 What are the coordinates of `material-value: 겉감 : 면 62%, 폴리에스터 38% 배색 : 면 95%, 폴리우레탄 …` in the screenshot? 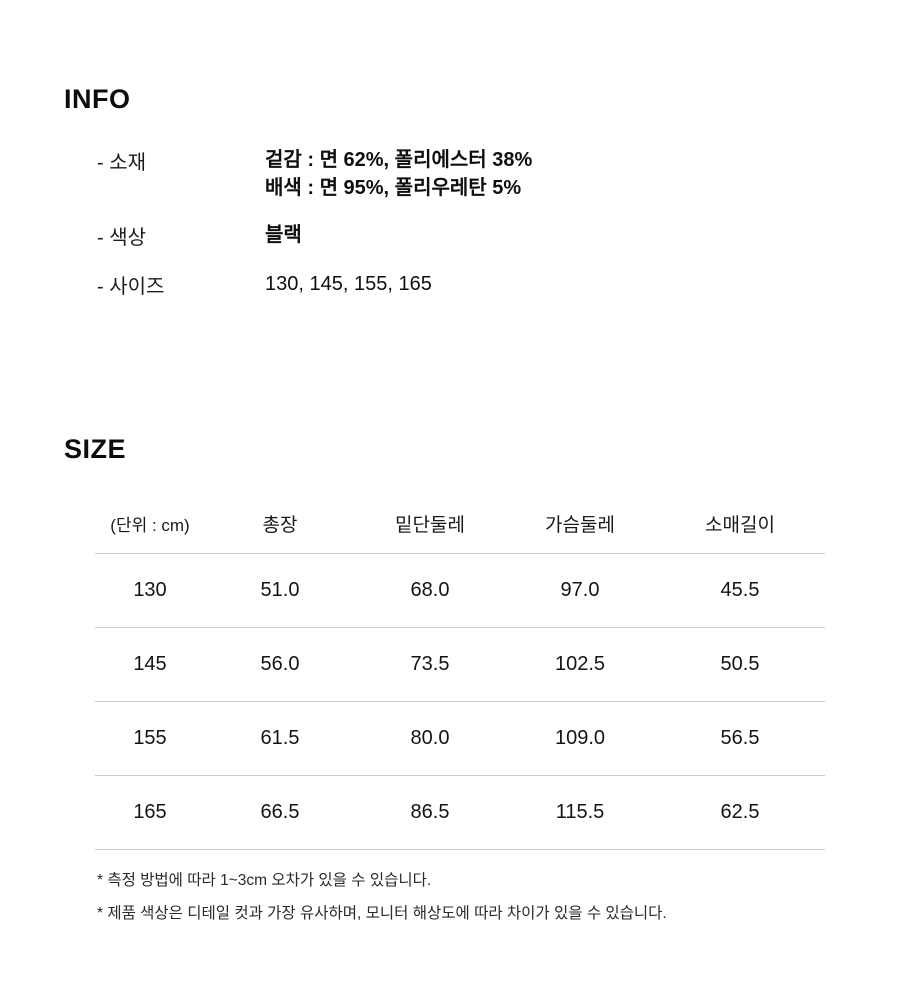 It's located at (398, 174).